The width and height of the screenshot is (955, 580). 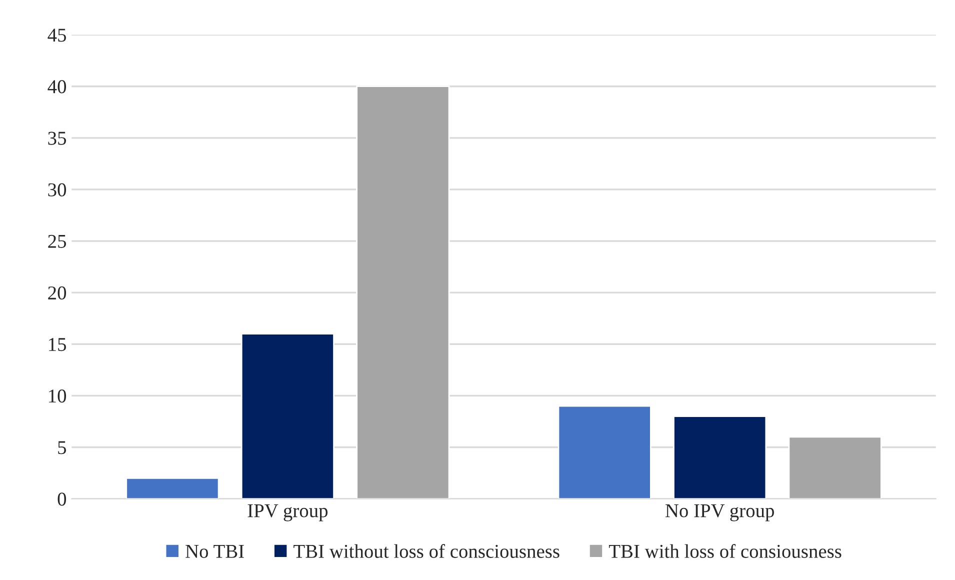 I want to click on y-tick-label: 5, so click(x=62, y=447).